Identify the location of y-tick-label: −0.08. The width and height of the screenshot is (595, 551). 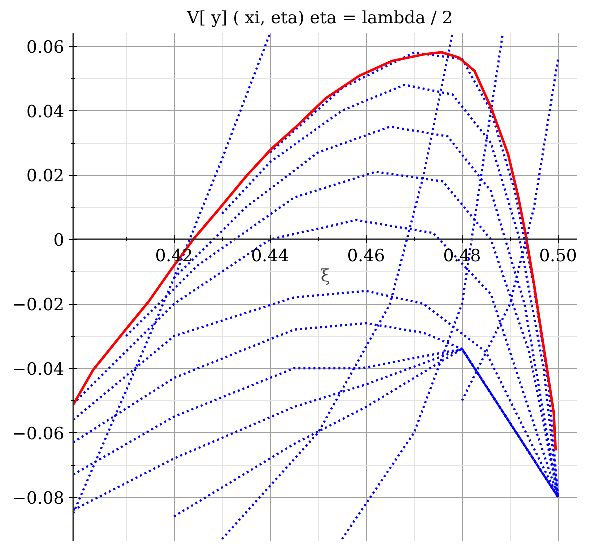
(38, 498).